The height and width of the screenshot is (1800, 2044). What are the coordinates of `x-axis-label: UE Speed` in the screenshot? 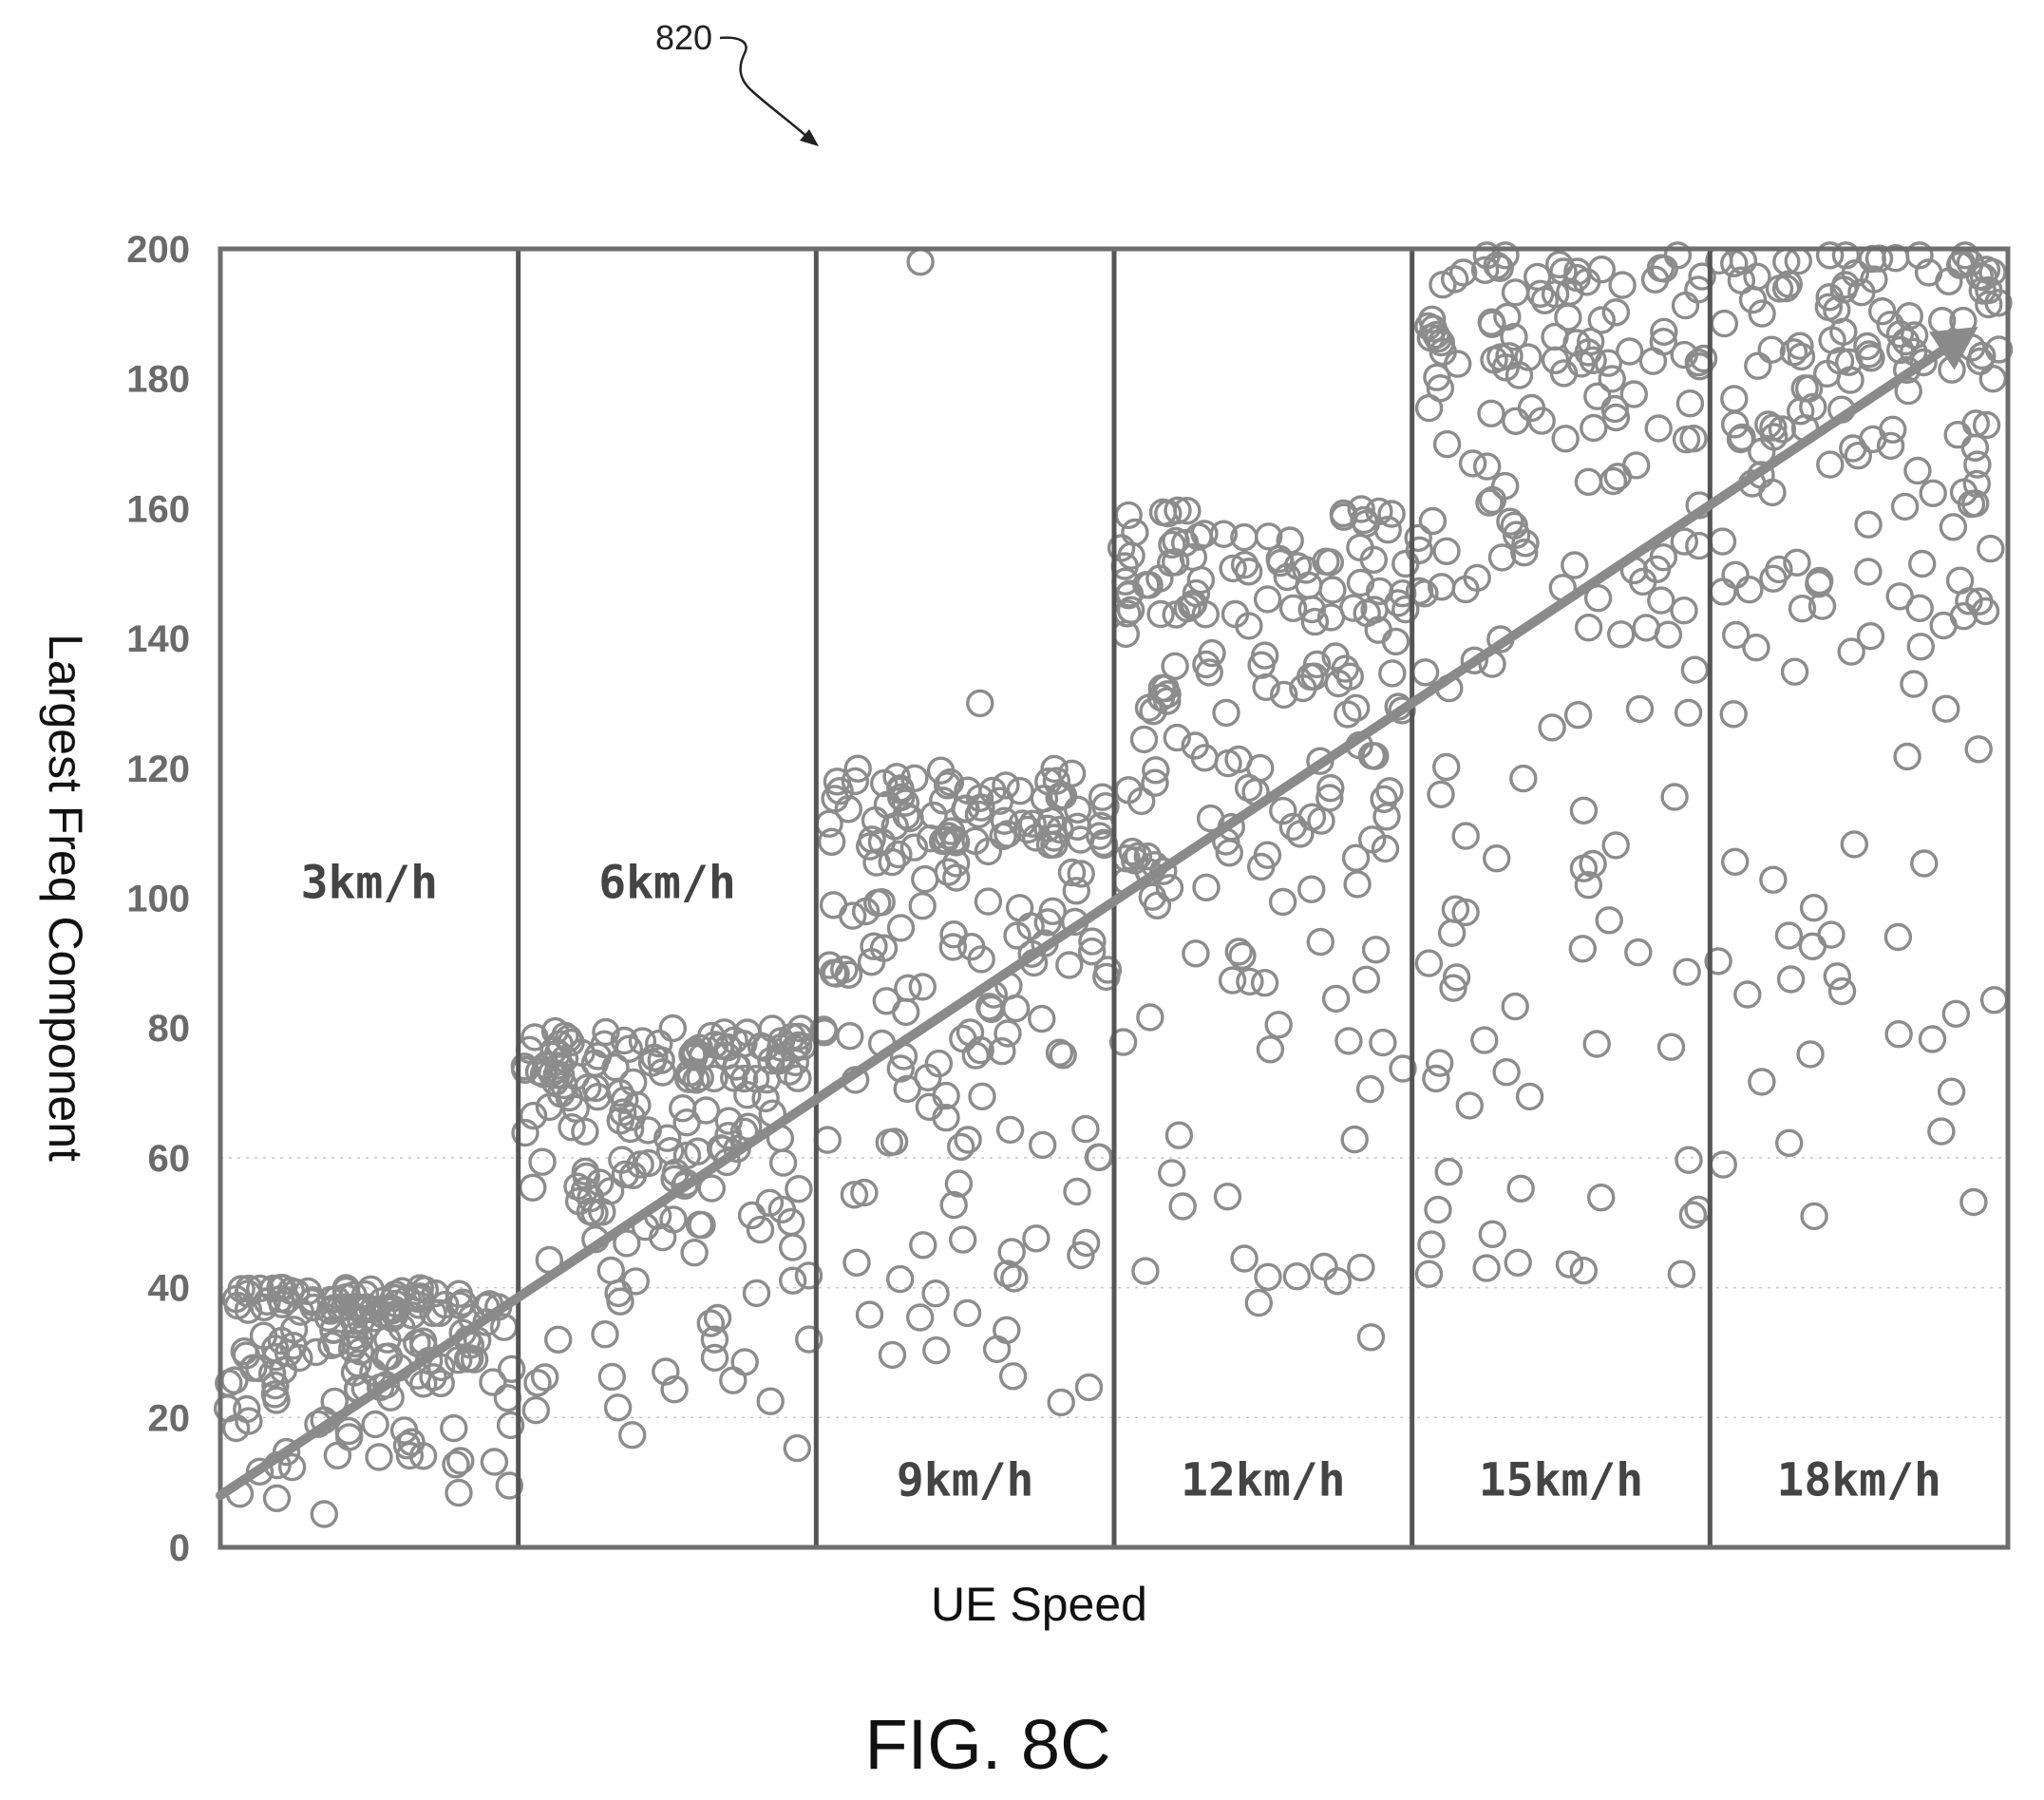 It's located at (1039, 1604).